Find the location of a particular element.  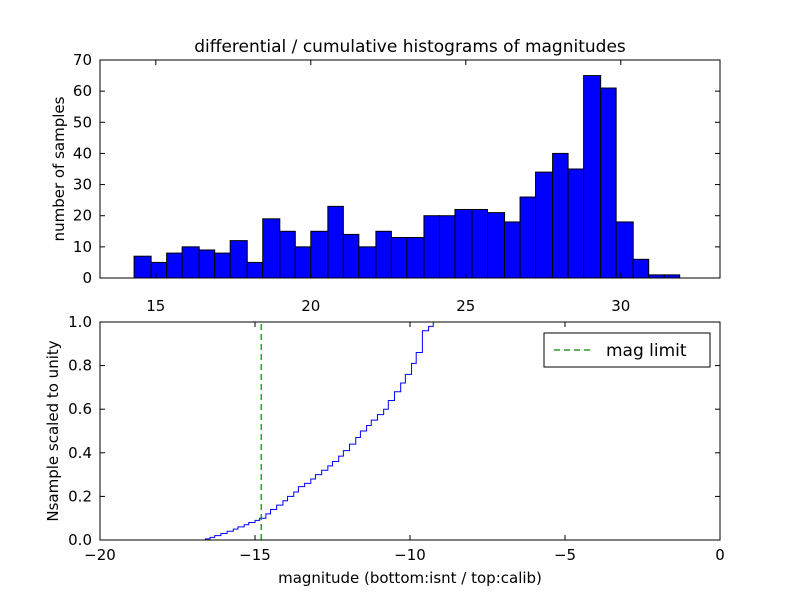

legend: mag limit is located at coordinates (627, 350).